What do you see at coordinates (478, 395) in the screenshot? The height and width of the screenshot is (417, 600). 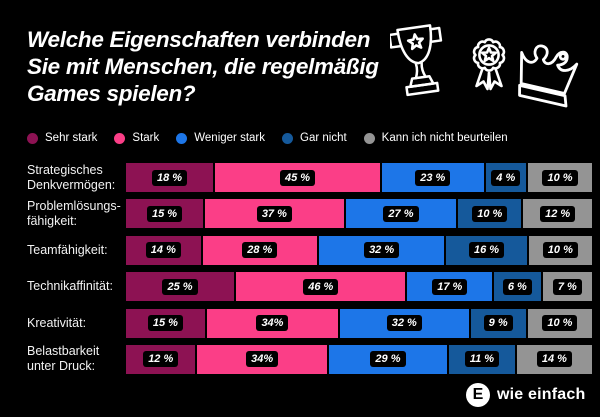 I see `logo-e-icon: E` at bounding box center [478, 395].